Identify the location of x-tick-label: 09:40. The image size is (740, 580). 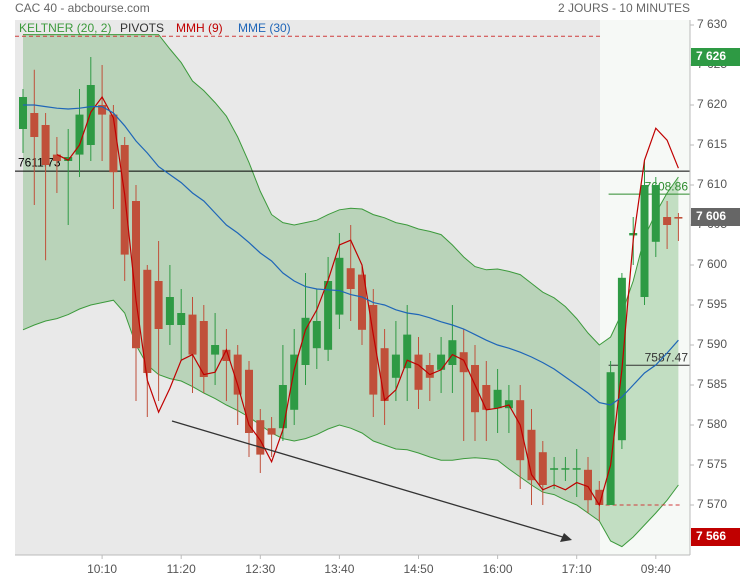
(656, 569).